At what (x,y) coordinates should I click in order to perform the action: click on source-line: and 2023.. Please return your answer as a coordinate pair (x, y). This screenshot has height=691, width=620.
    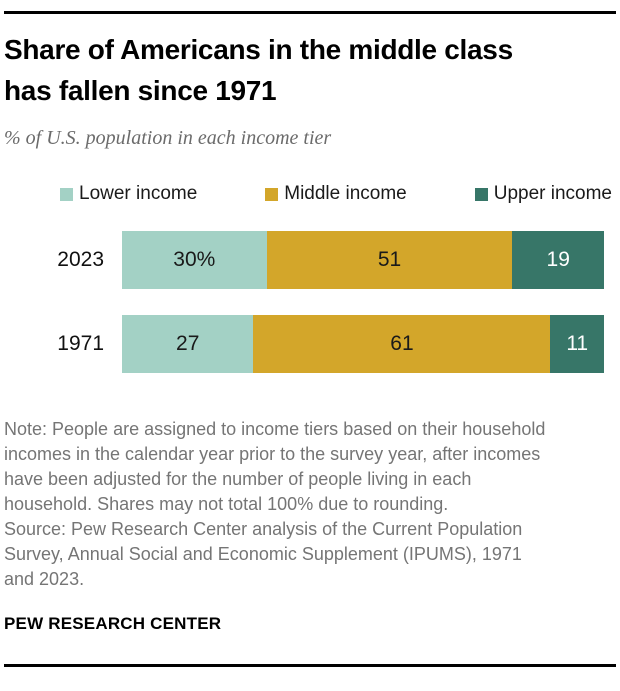
    Looking at the image, I should click on (44, 579).